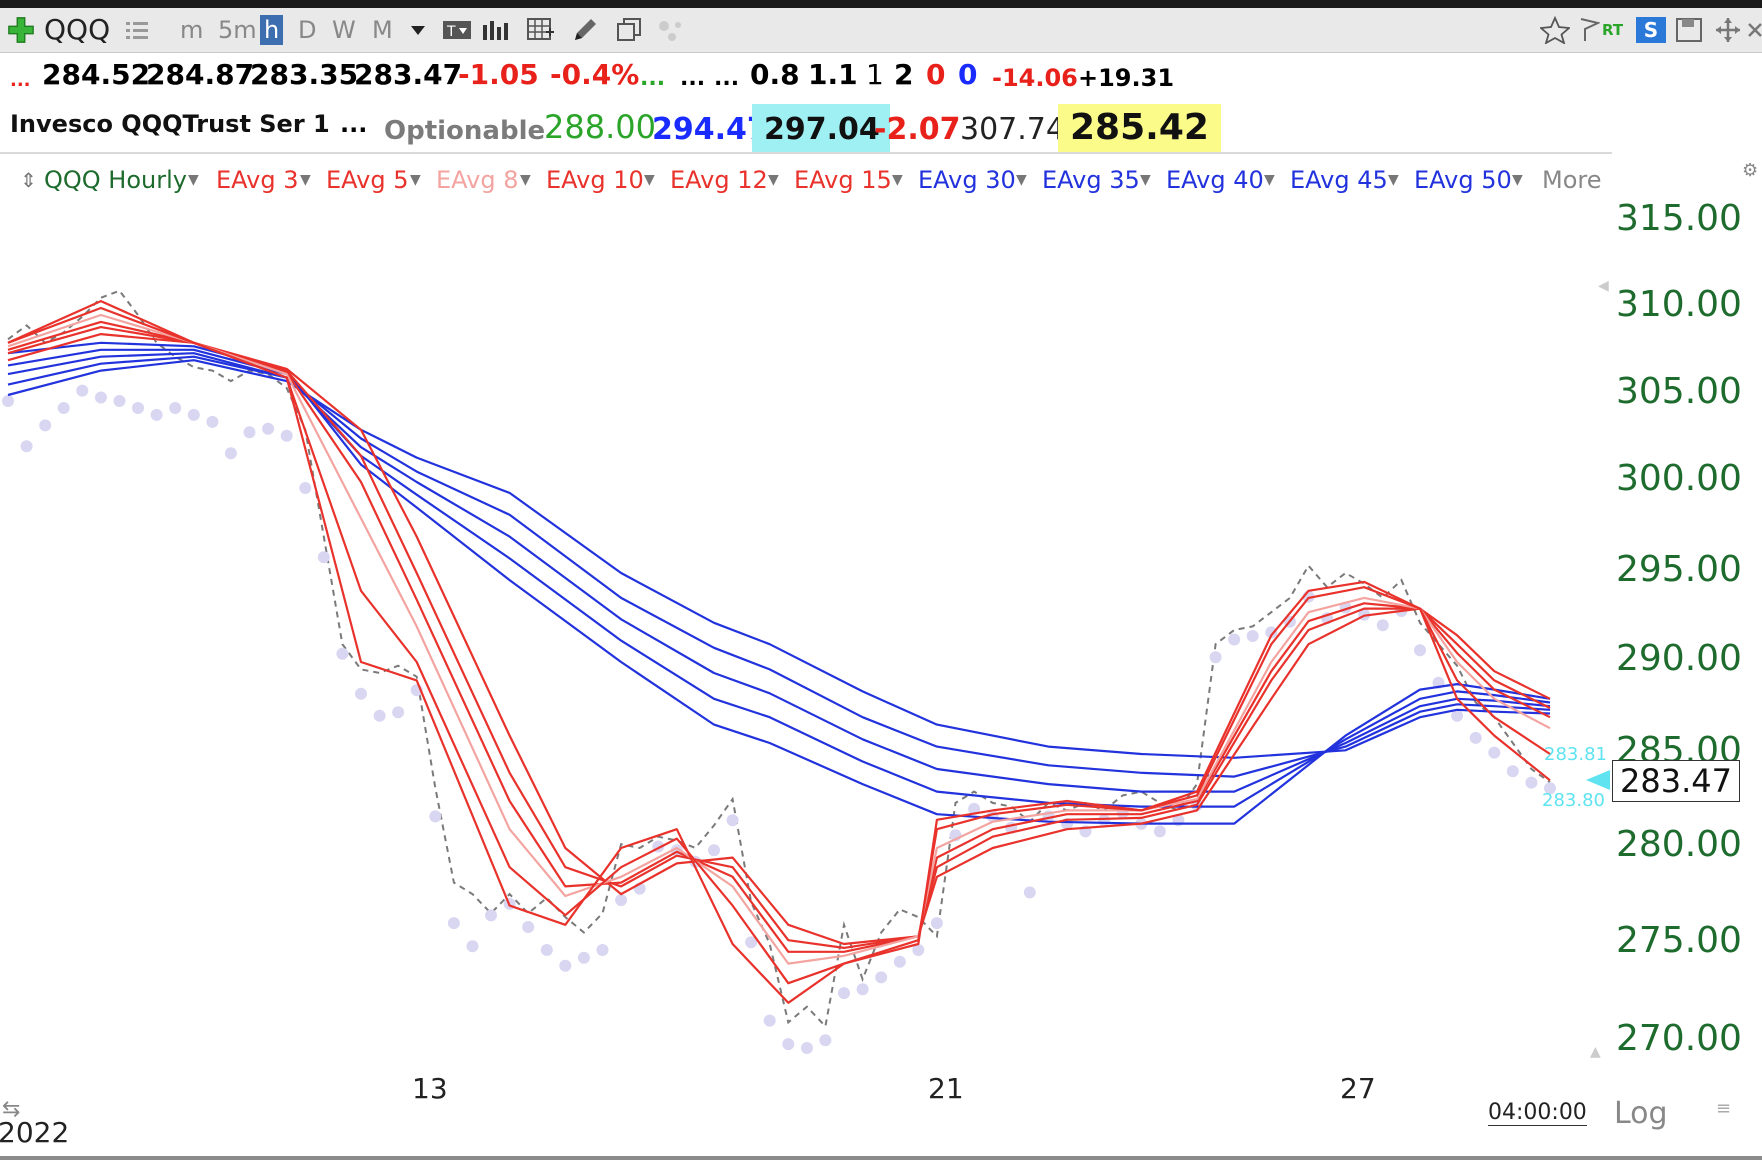 This screenshot has height=1160, width=1762. I want to click on interval-week: W, so click(344, 30).